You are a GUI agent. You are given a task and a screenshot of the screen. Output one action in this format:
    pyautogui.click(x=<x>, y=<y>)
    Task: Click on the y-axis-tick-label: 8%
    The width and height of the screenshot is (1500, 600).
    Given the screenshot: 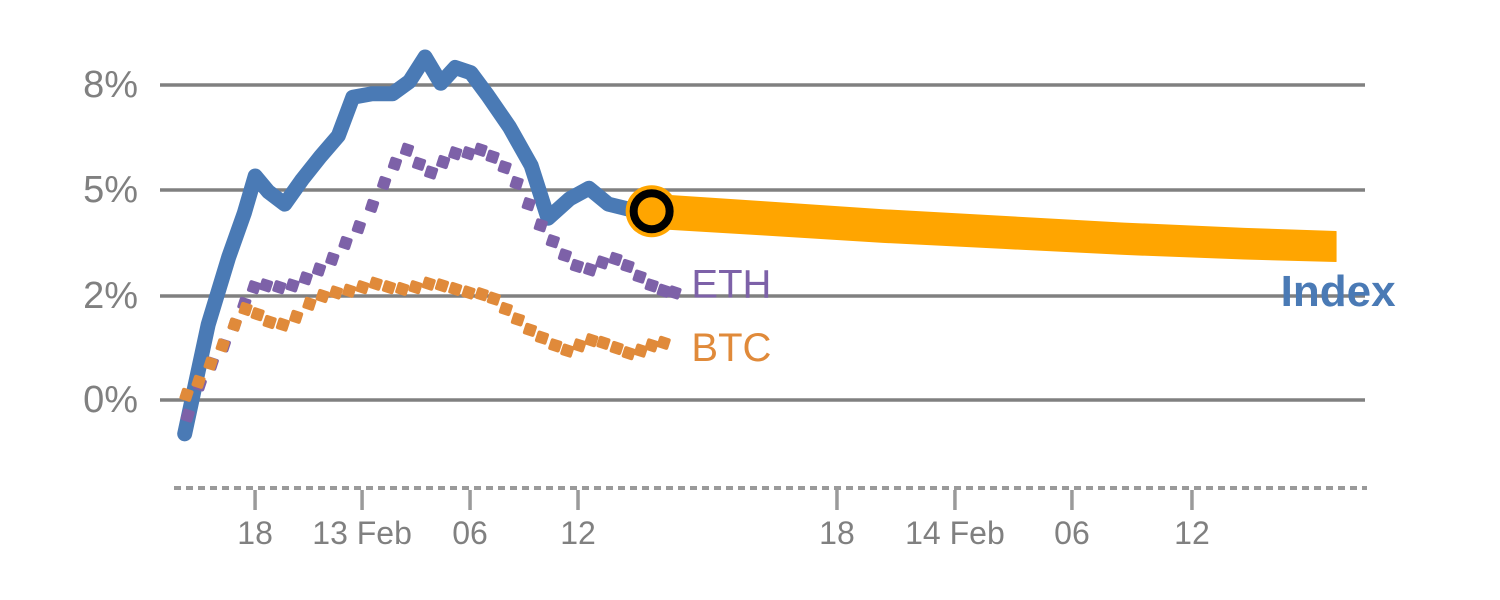 What is the action you would take?
    pyautogui.click(x=110, y=85)
    